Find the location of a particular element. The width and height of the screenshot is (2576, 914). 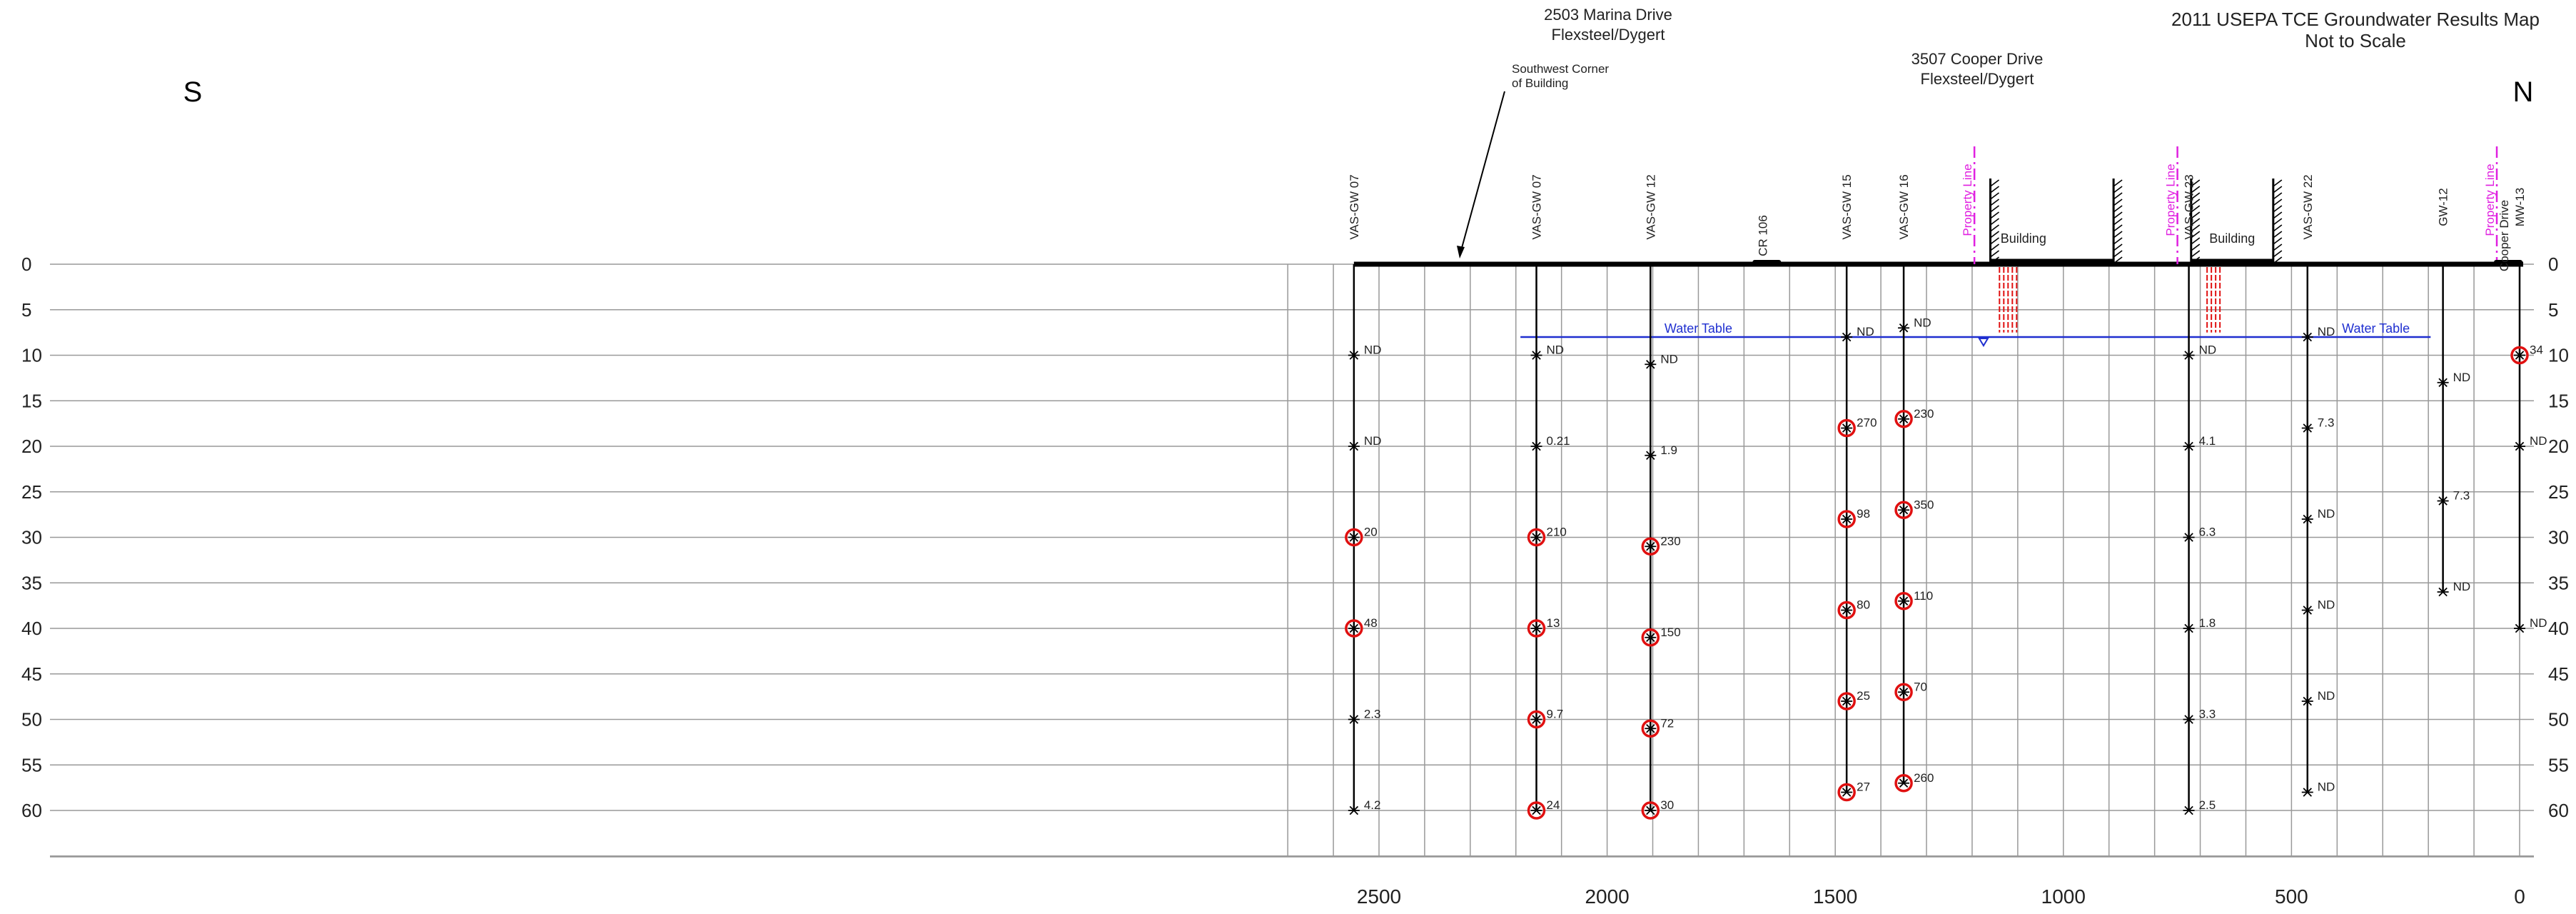

map-title-text: 2011 USEPA TCE Groundwater Results Map is located at coordinates (2355, 19).